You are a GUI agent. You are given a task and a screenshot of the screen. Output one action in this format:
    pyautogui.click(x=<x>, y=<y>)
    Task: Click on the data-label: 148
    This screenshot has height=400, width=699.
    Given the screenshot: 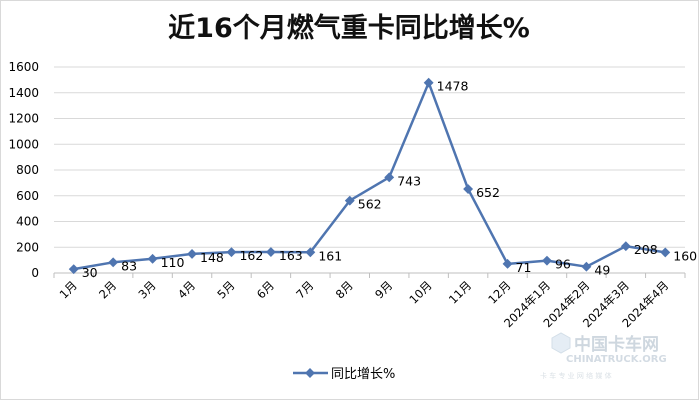 What is the action you would take?
    pyautogui.click(x=212, y=257)
    